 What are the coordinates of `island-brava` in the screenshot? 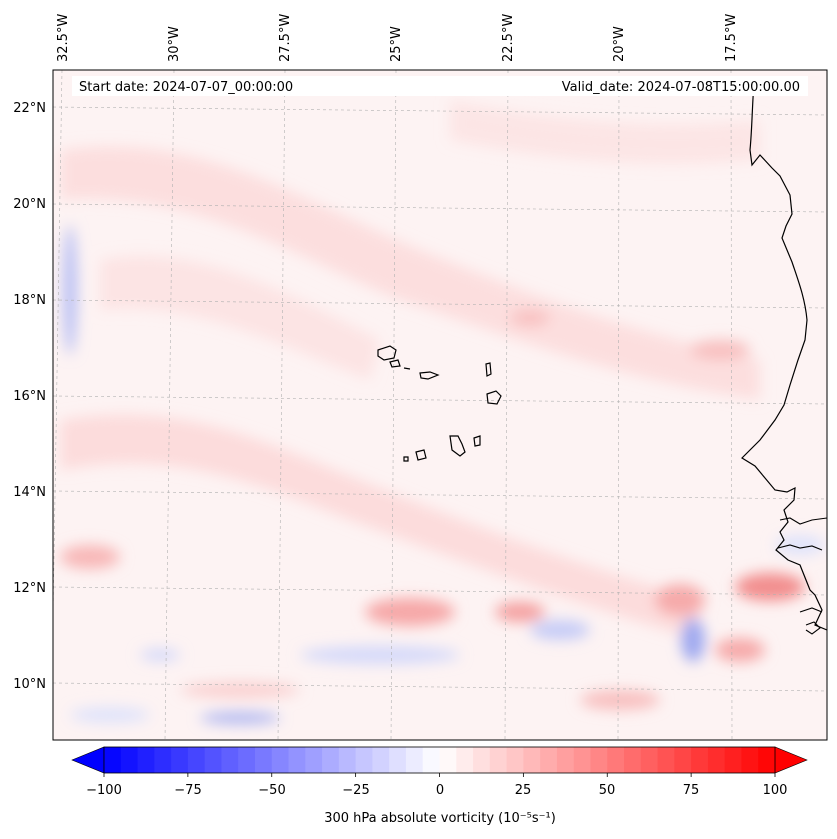 It's located at (406, 459).